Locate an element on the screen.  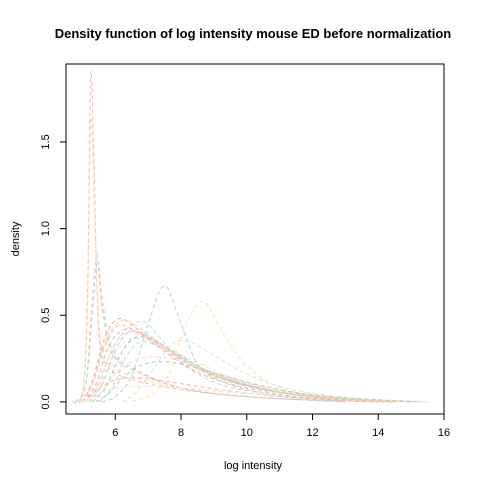
x-tick-label: 6 is located at coordinates (115, 433).